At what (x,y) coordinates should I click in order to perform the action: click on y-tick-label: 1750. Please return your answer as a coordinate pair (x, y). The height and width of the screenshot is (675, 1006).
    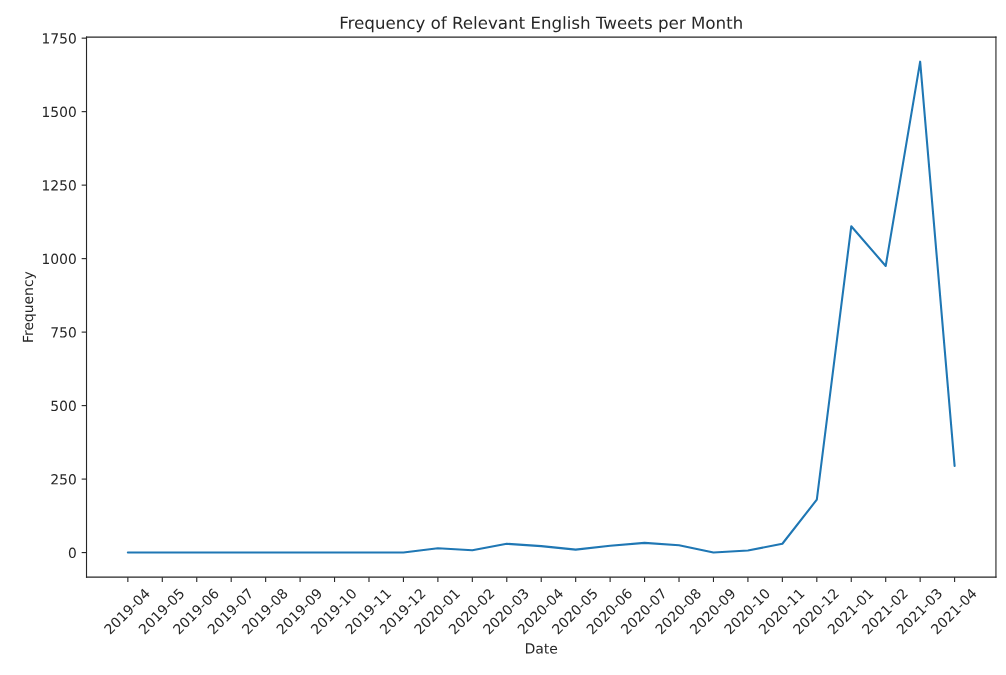
    Looking at the image, I should click on (59, 38).